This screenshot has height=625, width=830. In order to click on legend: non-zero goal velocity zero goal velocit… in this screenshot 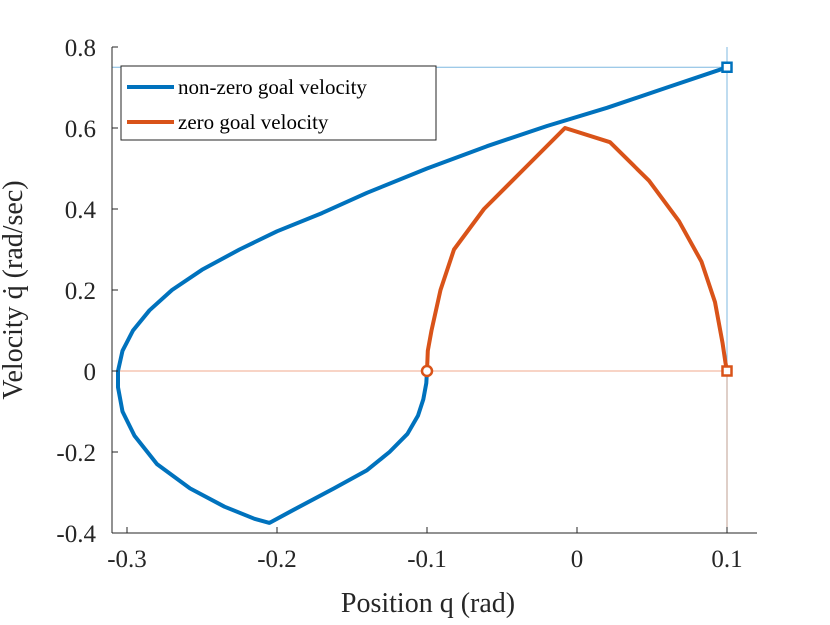, I will do `click(278, 103)`.